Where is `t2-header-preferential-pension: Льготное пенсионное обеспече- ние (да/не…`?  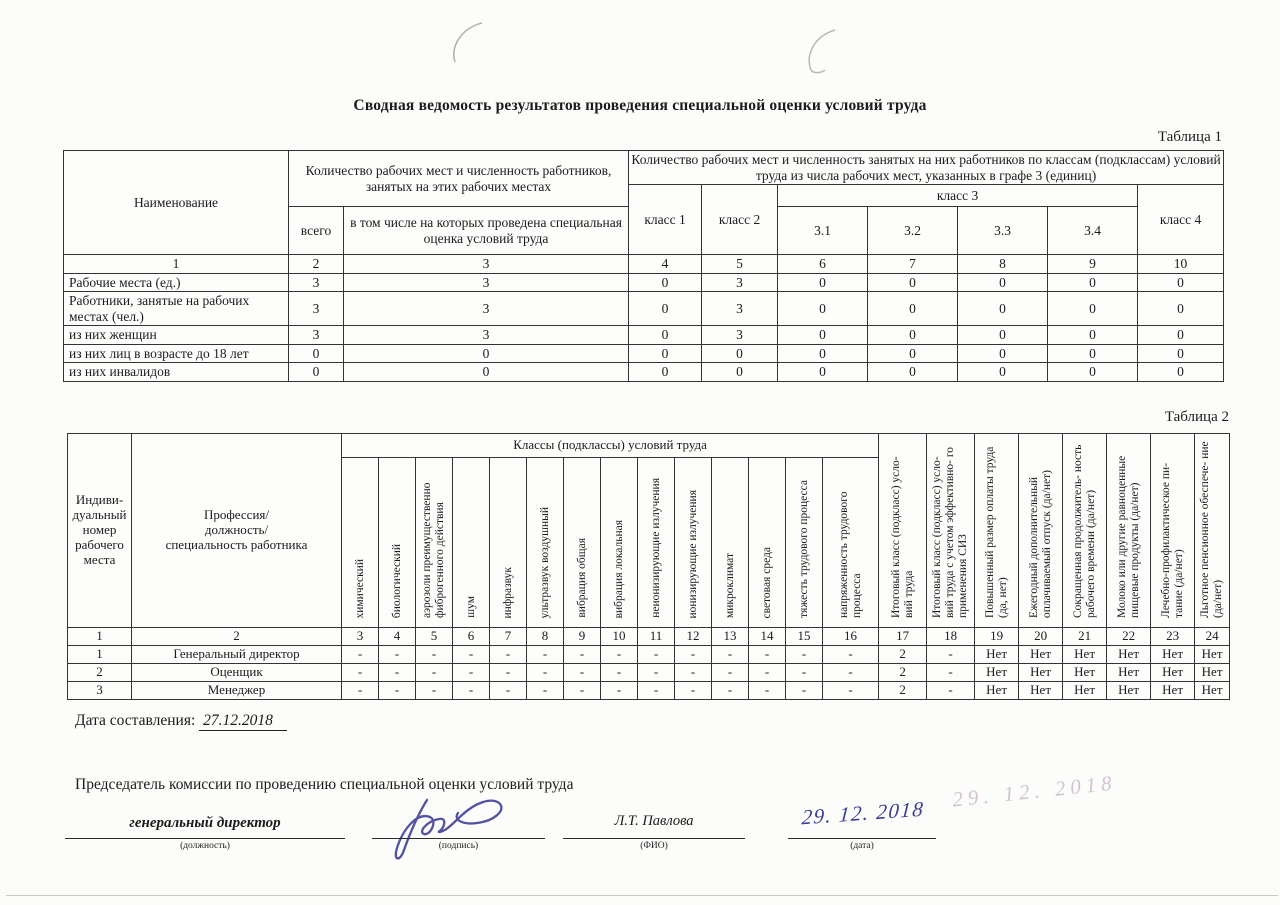
t2-header-preferential-pension: Льготное пенсионное обеспече- ние (да/не… is located at coordinates (1212, 530).